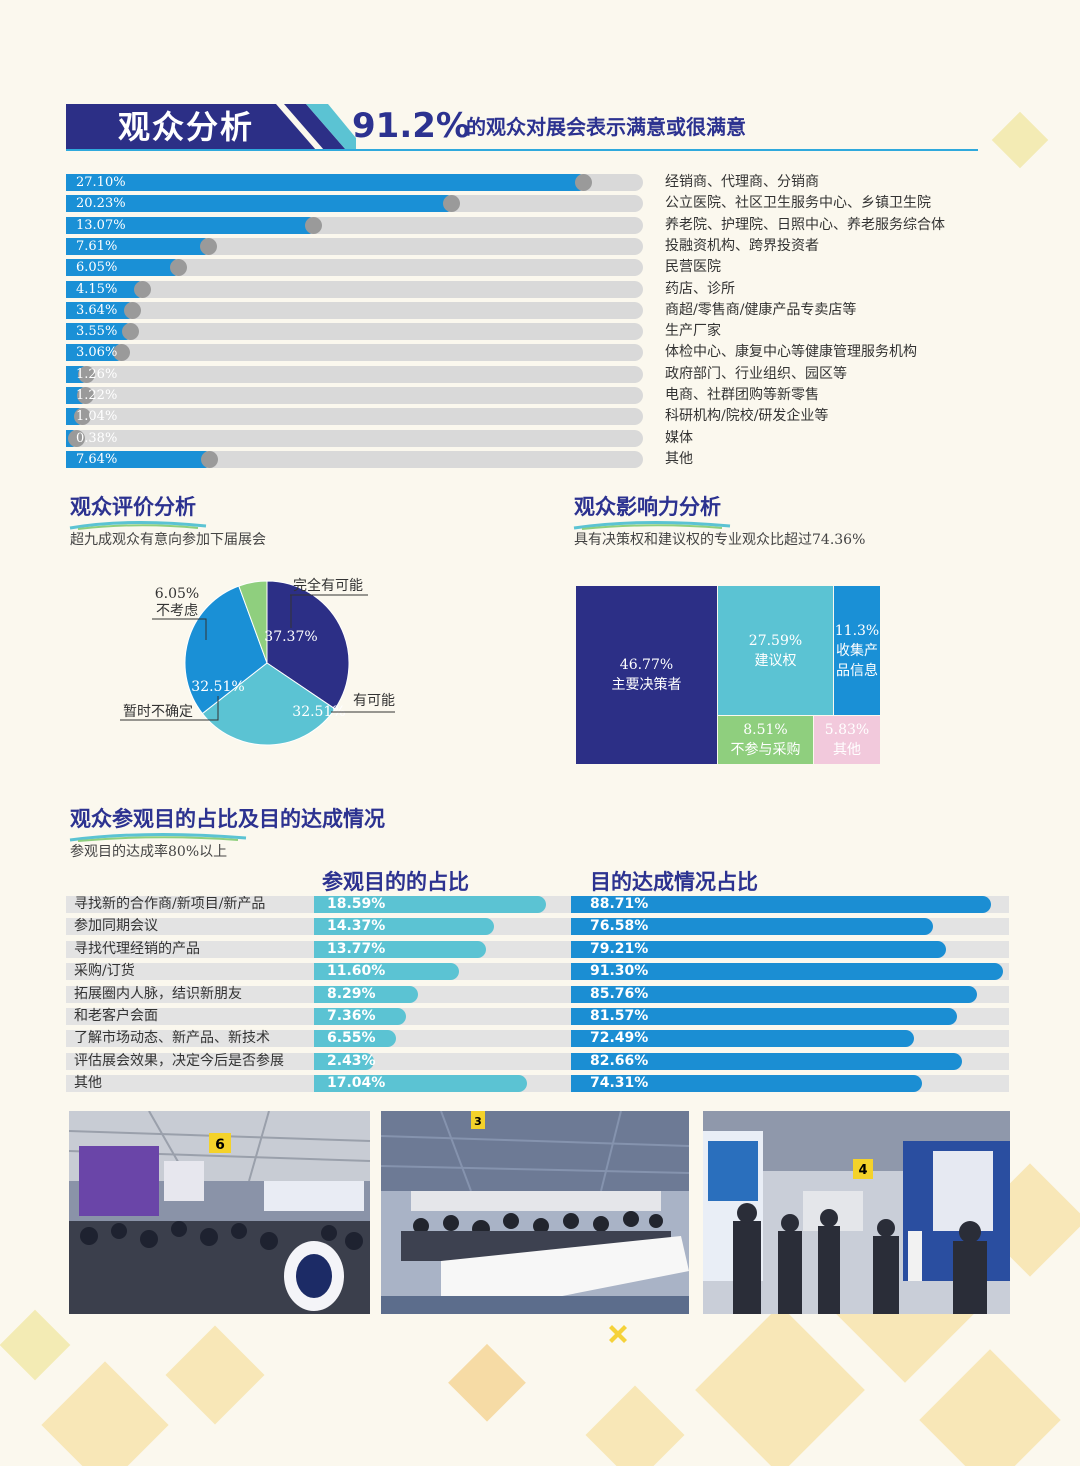  I want to click on bar-category-label: 投融资机构、跨界投资者, so click(742, 246).